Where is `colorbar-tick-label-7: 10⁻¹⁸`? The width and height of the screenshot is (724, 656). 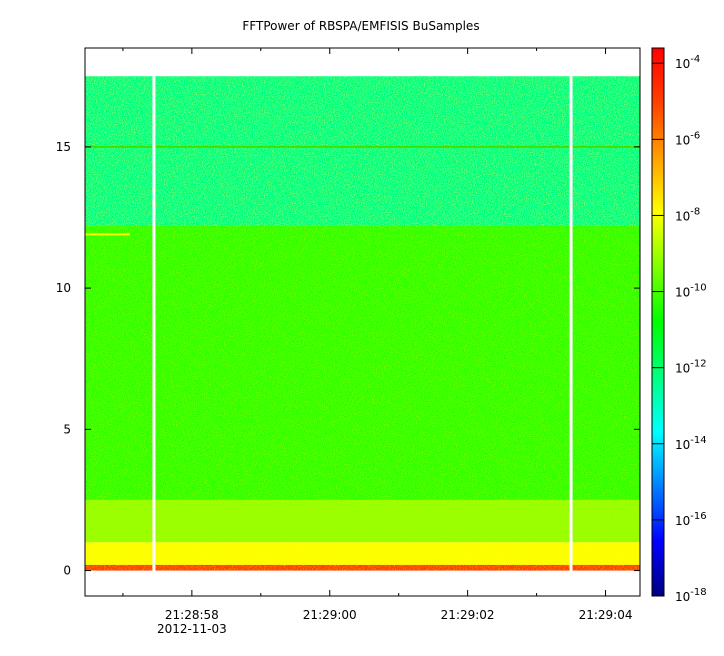
colorbar-tick-label-7: 10⁻¹⁸ is located at coordinates (691, 595).